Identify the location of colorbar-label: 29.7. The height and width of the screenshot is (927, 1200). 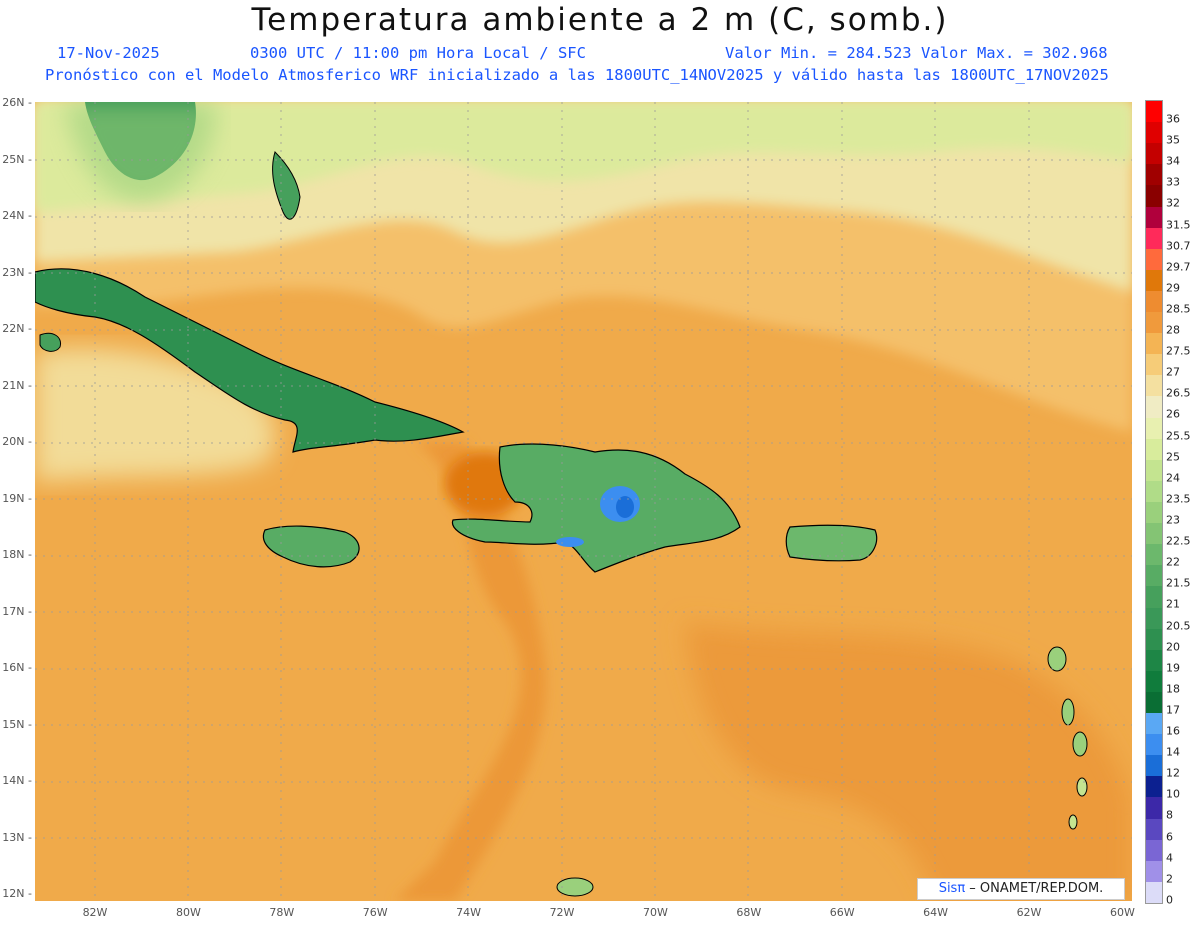
(1178, 267).